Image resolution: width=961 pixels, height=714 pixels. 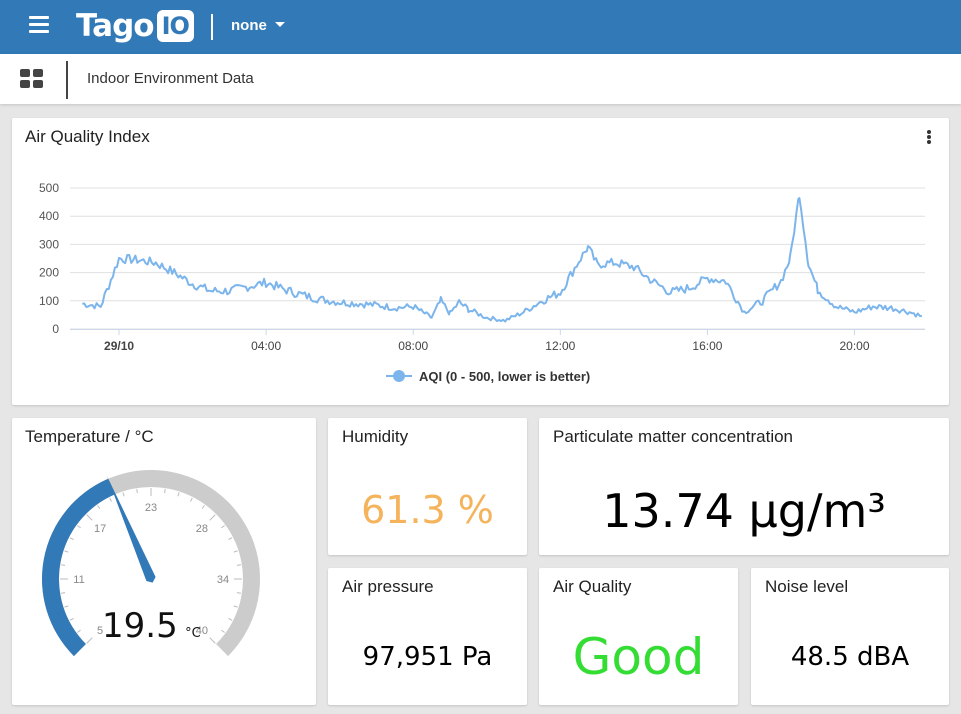 I want to click on x-tick-label: 29/10, so click(x=119, y=346).